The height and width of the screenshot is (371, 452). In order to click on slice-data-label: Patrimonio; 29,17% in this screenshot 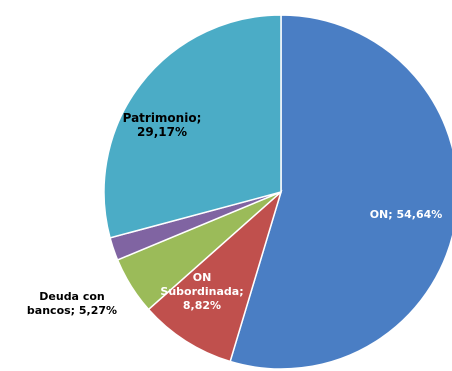, I will do `click(162, 125)`.